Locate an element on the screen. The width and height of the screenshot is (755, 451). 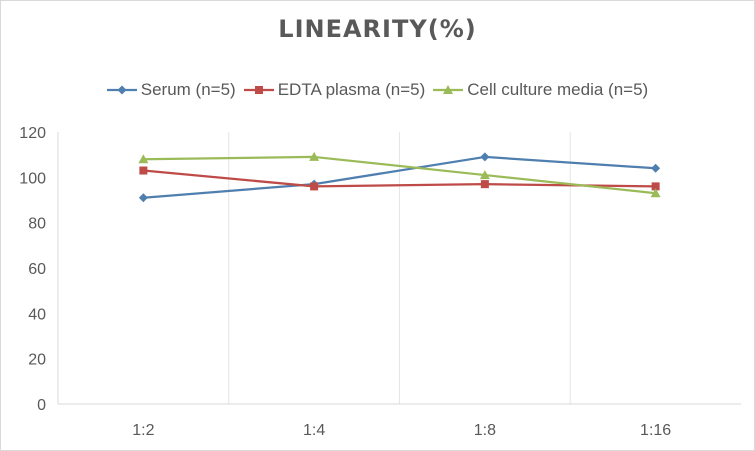
x-tick-label: 1:4 is located at coordinates (314, 430).